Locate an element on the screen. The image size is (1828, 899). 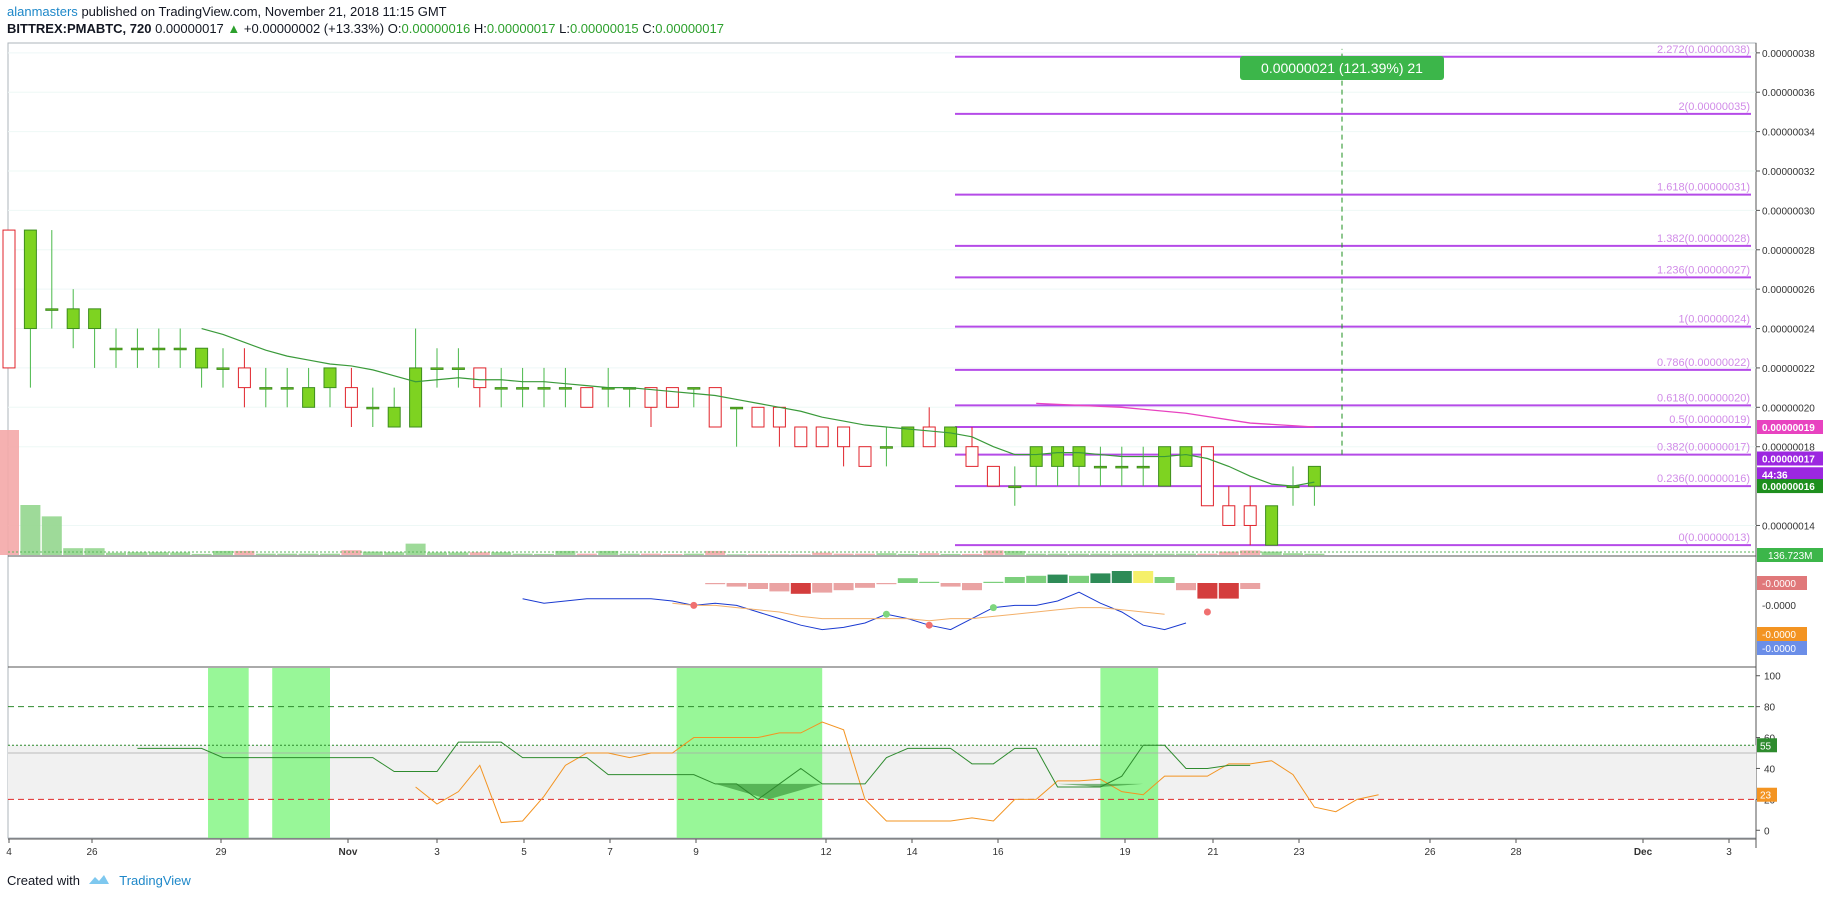
price-tick-label: 0.00000036 is located at coordinates (1788, 93).